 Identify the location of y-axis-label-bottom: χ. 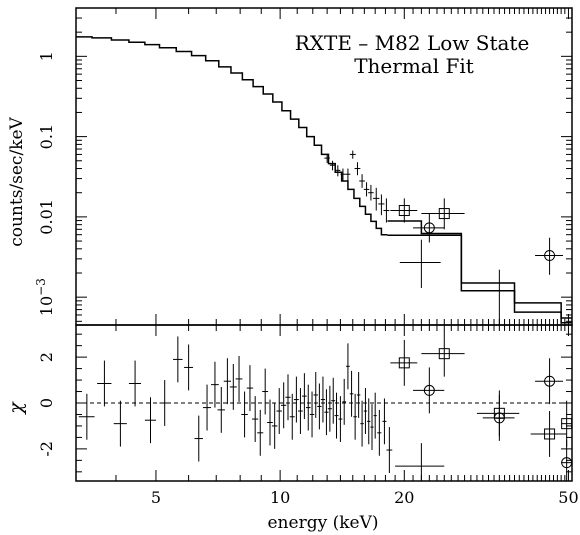
(16, 408).